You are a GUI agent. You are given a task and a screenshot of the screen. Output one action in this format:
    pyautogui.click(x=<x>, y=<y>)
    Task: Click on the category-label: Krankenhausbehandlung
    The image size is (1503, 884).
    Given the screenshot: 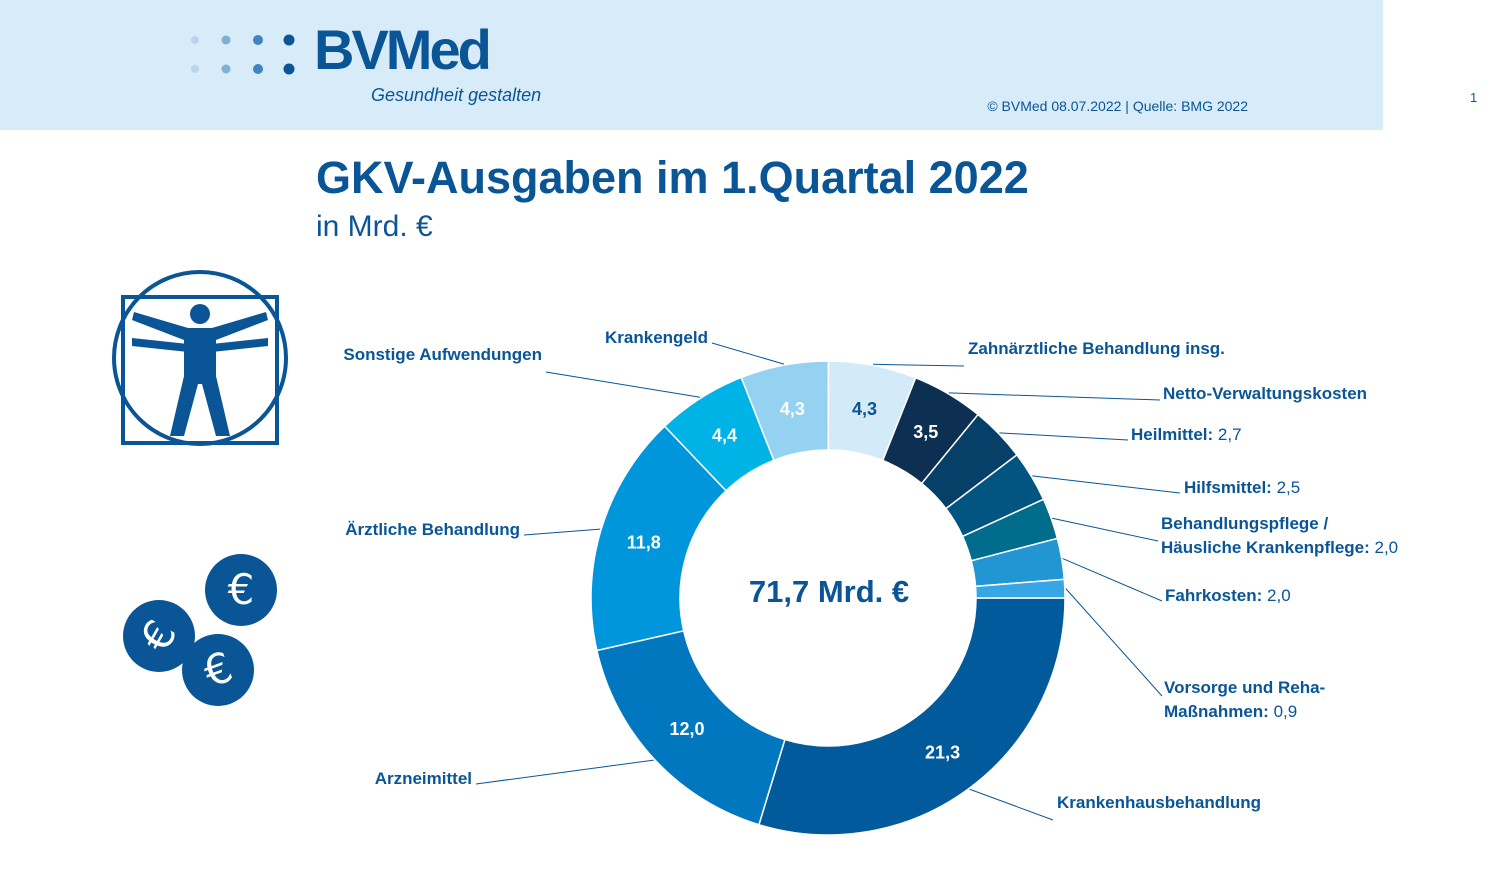 What is the action you would take?
    pyautogui.click(x=1159, y=802)
    